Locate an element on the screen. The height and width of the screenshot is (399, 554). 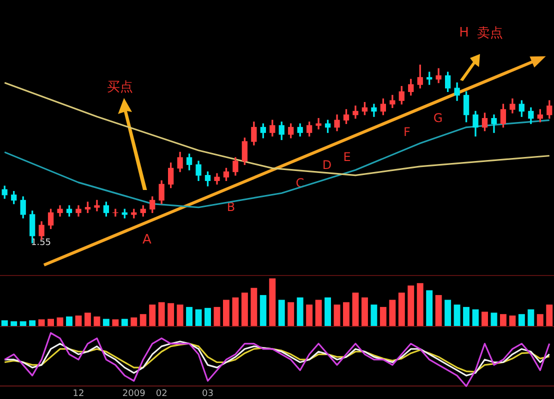
text: 卖点 is located at coordinates (490, 33).